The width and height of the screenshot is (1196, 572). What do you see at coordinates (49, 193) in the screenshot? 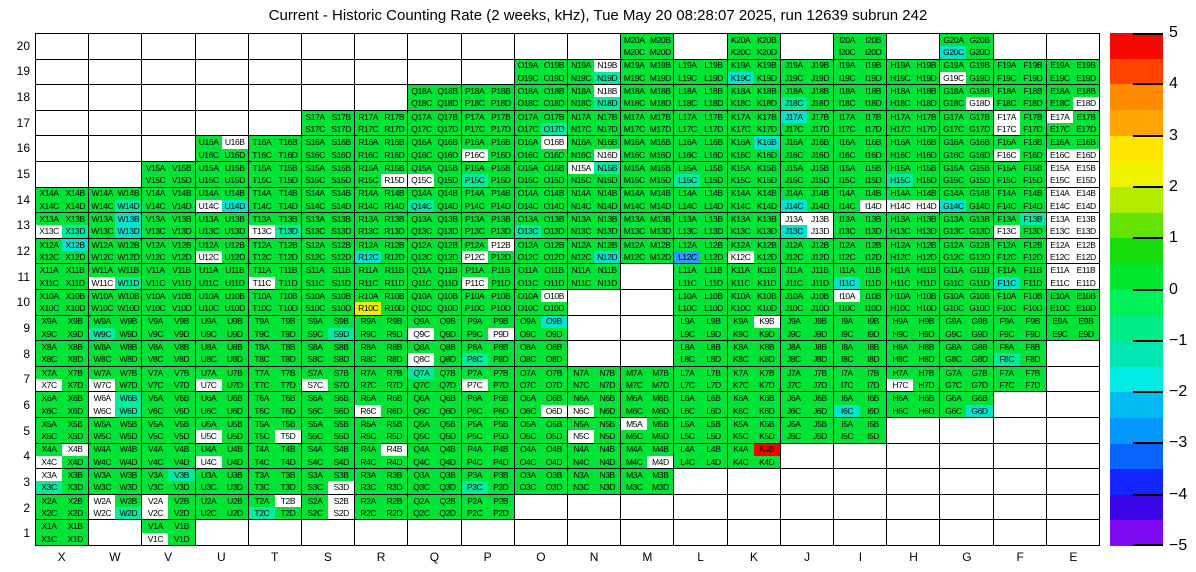
I see `channel-label-X14A: X14A` at bounding box center [49, 193].